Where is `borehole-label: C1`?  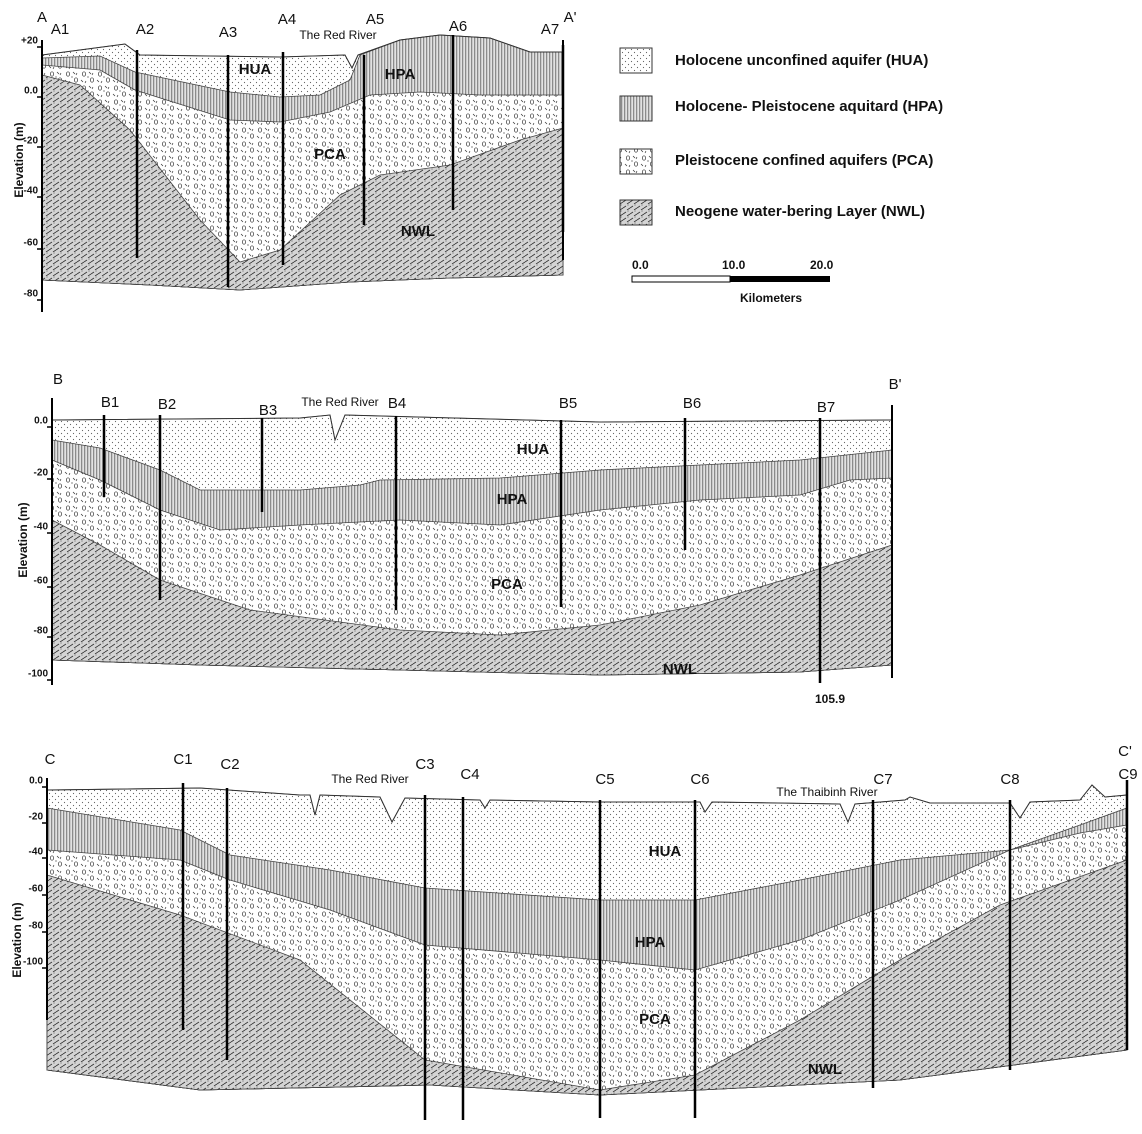 borehole-label: C1 is located at coordinates (182, 759).